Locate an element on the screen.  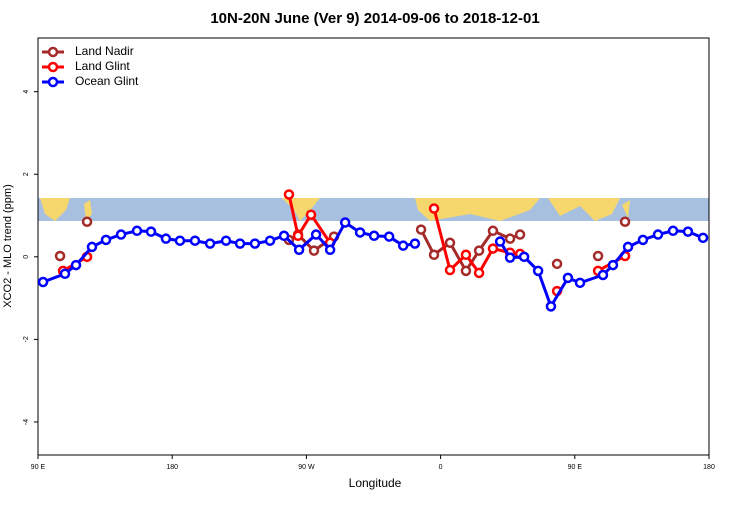
x-tick-label: 0 is located at coordinates (441, 467).